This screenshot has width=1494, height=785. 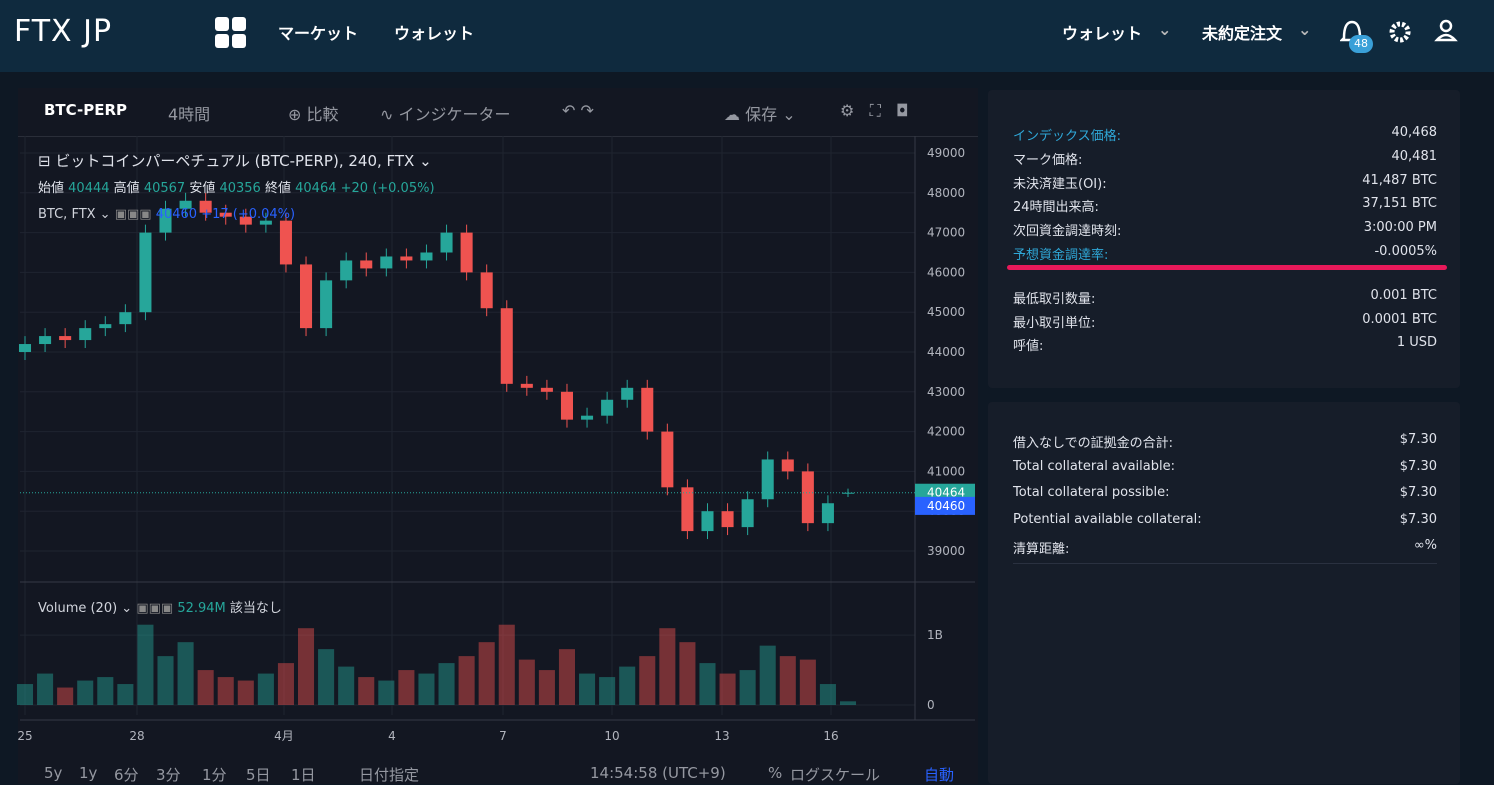 What do you see at coordinates (1425, 545) in the screenshot?
I see `info-value: ∞%` at bounding box center [1425, 545].